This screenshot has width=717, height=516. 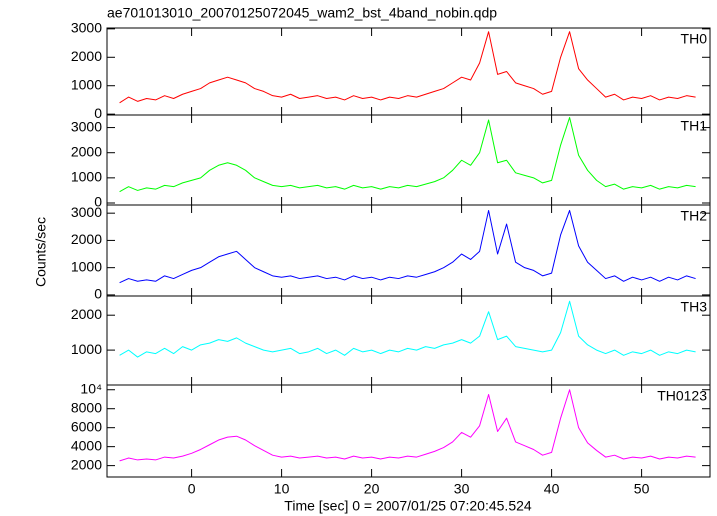 What do you see at coordinates (91, 388) in the screenshot?
I see `y-tick-label: 10⁴` at bounding box center [91, 388].